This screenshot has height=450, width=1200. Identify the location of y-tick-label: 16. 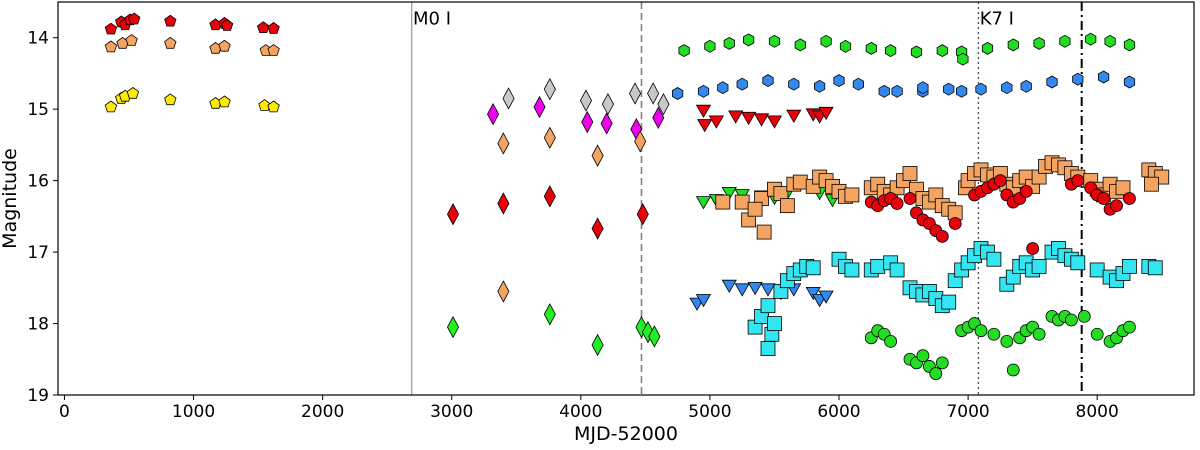
(38, 182).